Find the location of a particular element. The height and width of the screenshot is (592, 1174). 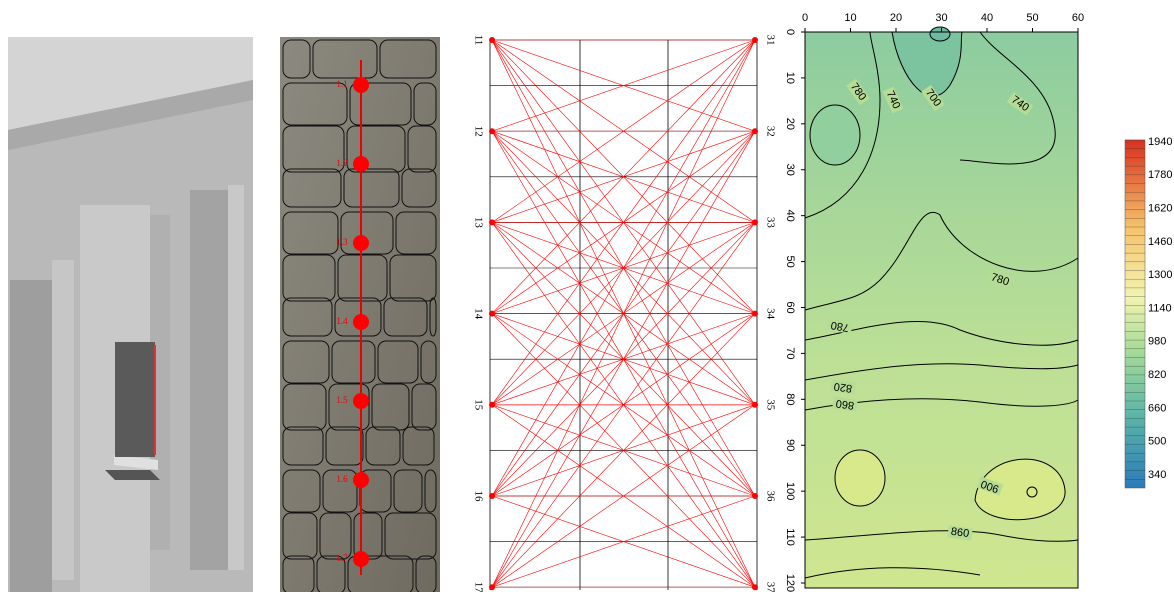

point-label: 1.2 is located at coordinates (341, 163).